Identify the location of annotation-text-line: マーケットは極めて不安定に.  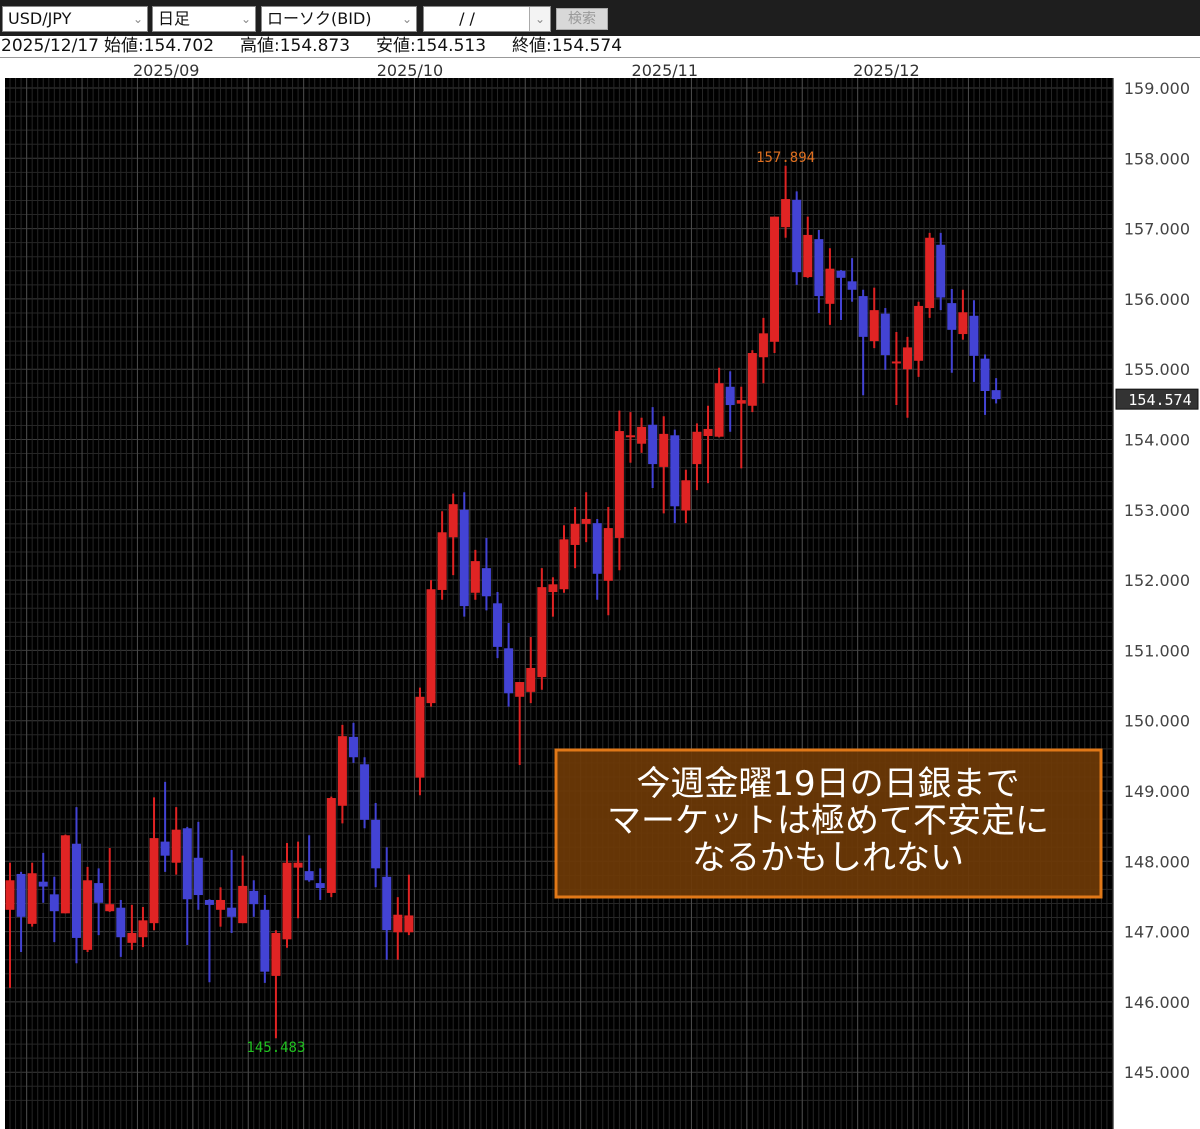
(828, 821).